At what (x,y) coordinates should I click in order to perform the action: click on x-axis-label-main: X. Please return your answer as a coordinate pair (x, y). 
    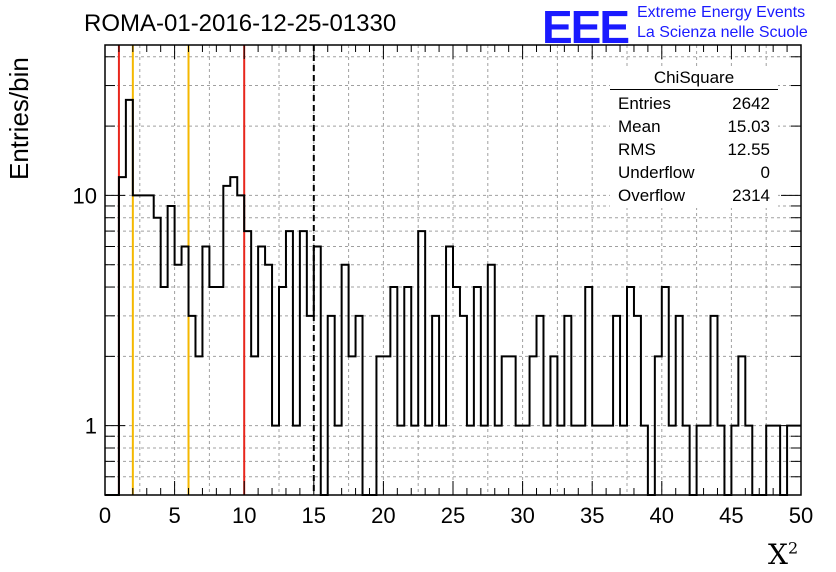
    Looking at the image, I should click on (778, 554).